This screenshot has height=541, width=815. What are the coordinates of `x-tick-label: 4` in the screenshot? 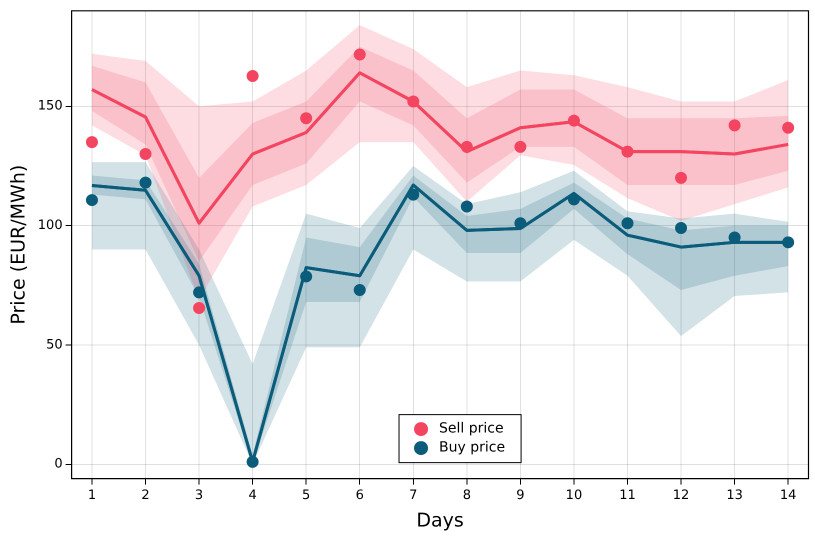 It's located at (252, 495).